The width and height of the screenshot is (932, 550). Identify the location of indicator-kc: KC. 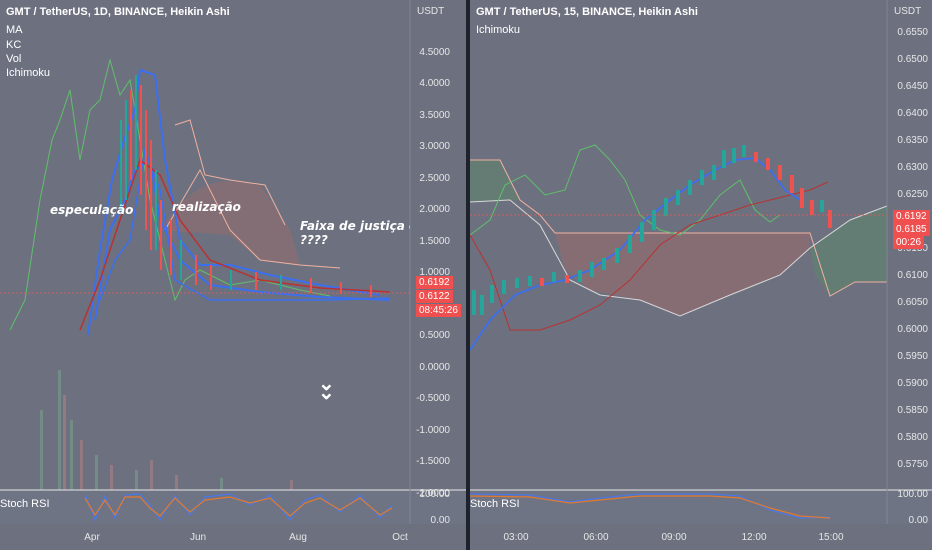
(14, 45).